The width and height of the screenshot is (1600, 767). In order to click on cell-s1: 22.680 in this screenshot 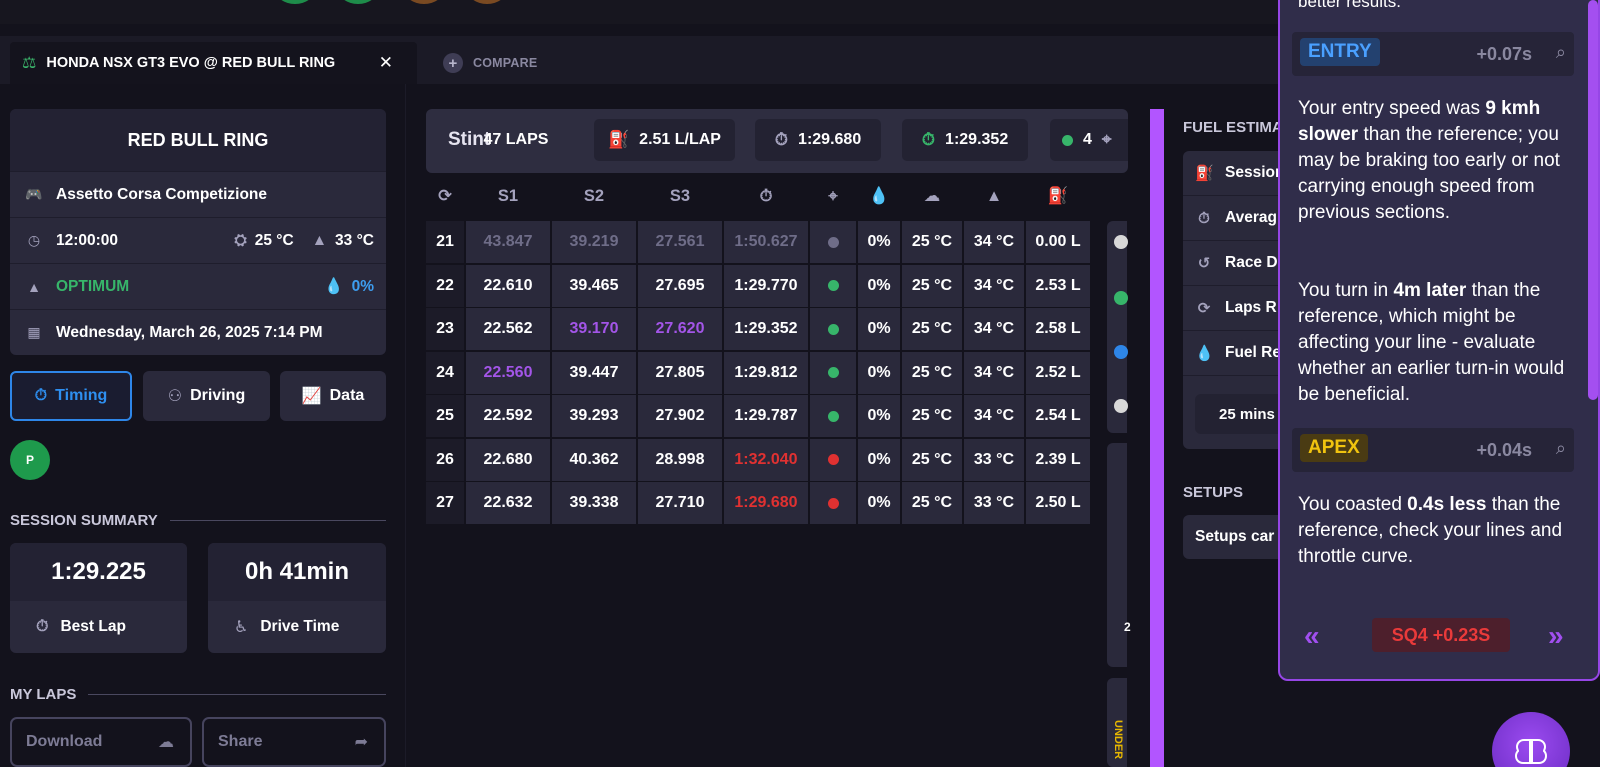, I will do `click(508, 459)`.